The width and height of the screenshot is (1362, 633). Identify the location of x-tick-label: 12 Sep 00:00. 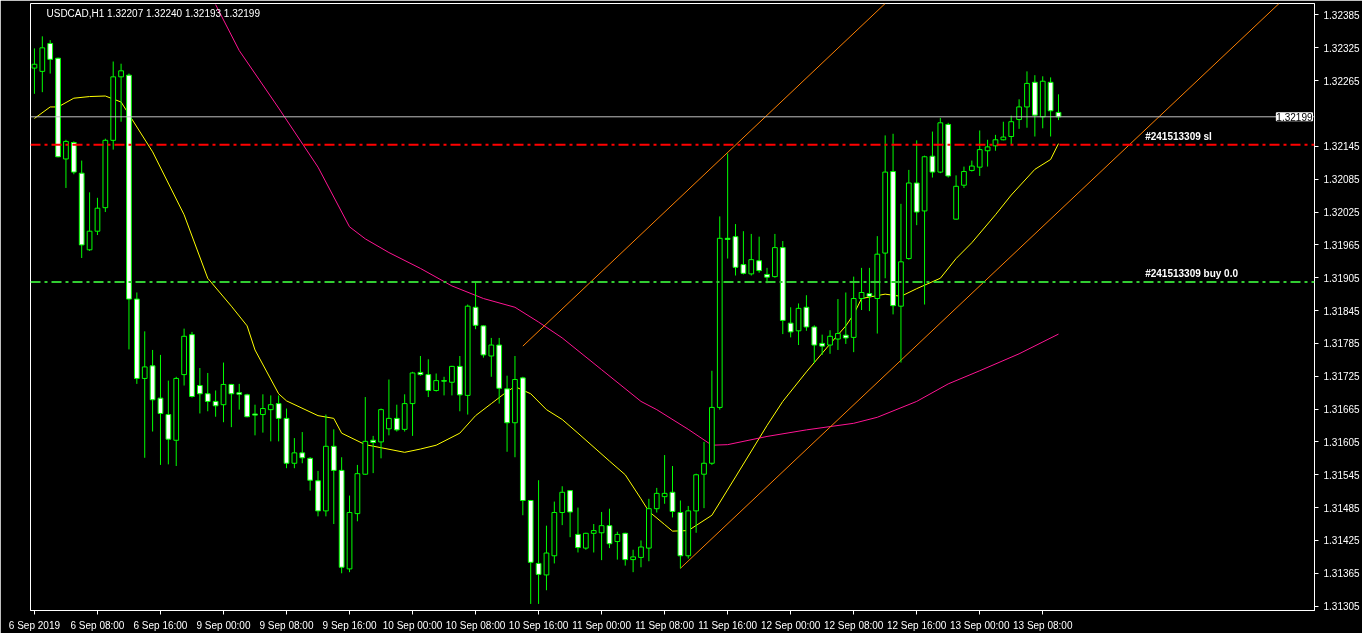
(790, 625).